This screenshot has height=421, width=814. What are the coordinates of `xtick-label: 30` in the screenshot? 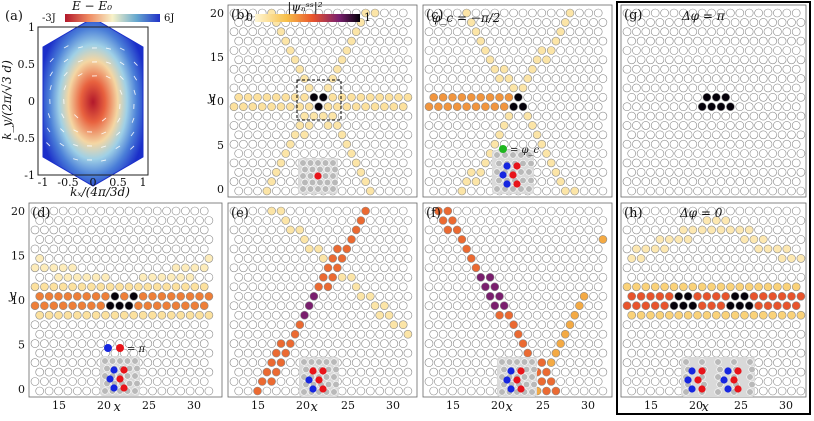 It's located at (393, 405).